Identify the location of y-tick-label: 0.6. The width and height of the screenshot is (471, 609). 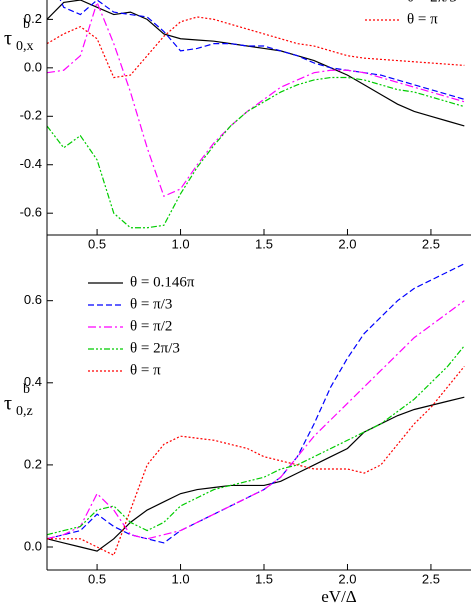
(33, 299).